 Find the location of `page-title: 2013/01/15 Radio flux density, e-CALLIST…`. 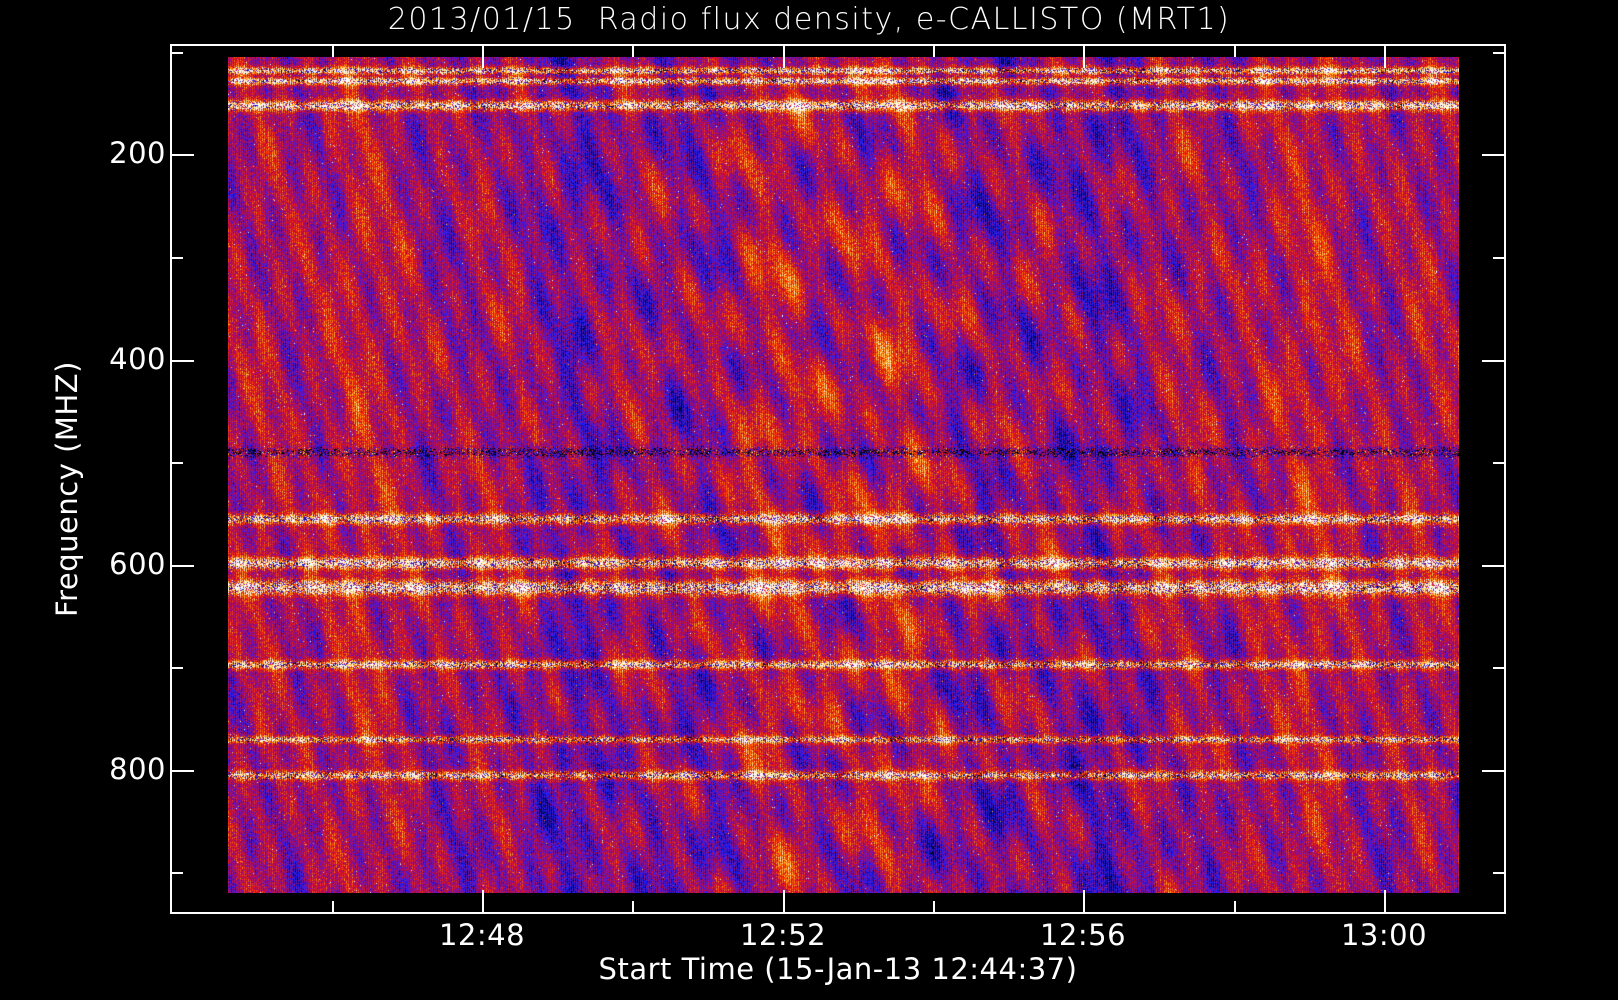

page-title: 2013/01/15 Radio flux density, e-CALLIST… is located at coordinates (809, 19).